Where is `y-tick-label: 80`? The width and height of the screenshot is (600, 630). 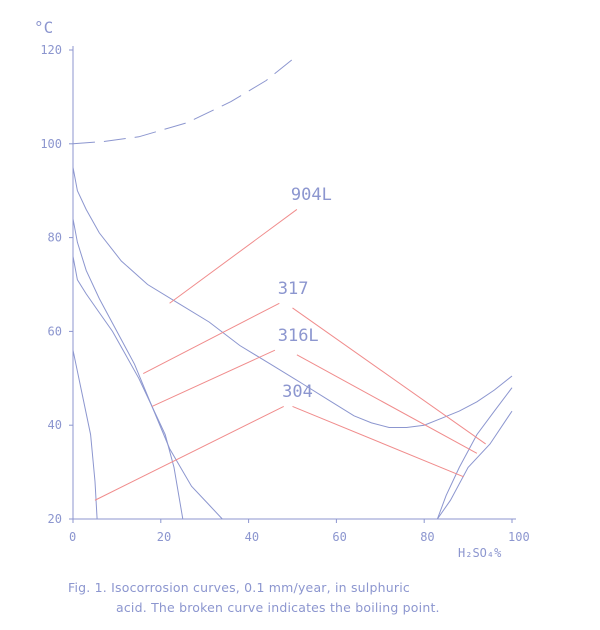
y-tick-label: 80 is located at coordinates (55, 238).